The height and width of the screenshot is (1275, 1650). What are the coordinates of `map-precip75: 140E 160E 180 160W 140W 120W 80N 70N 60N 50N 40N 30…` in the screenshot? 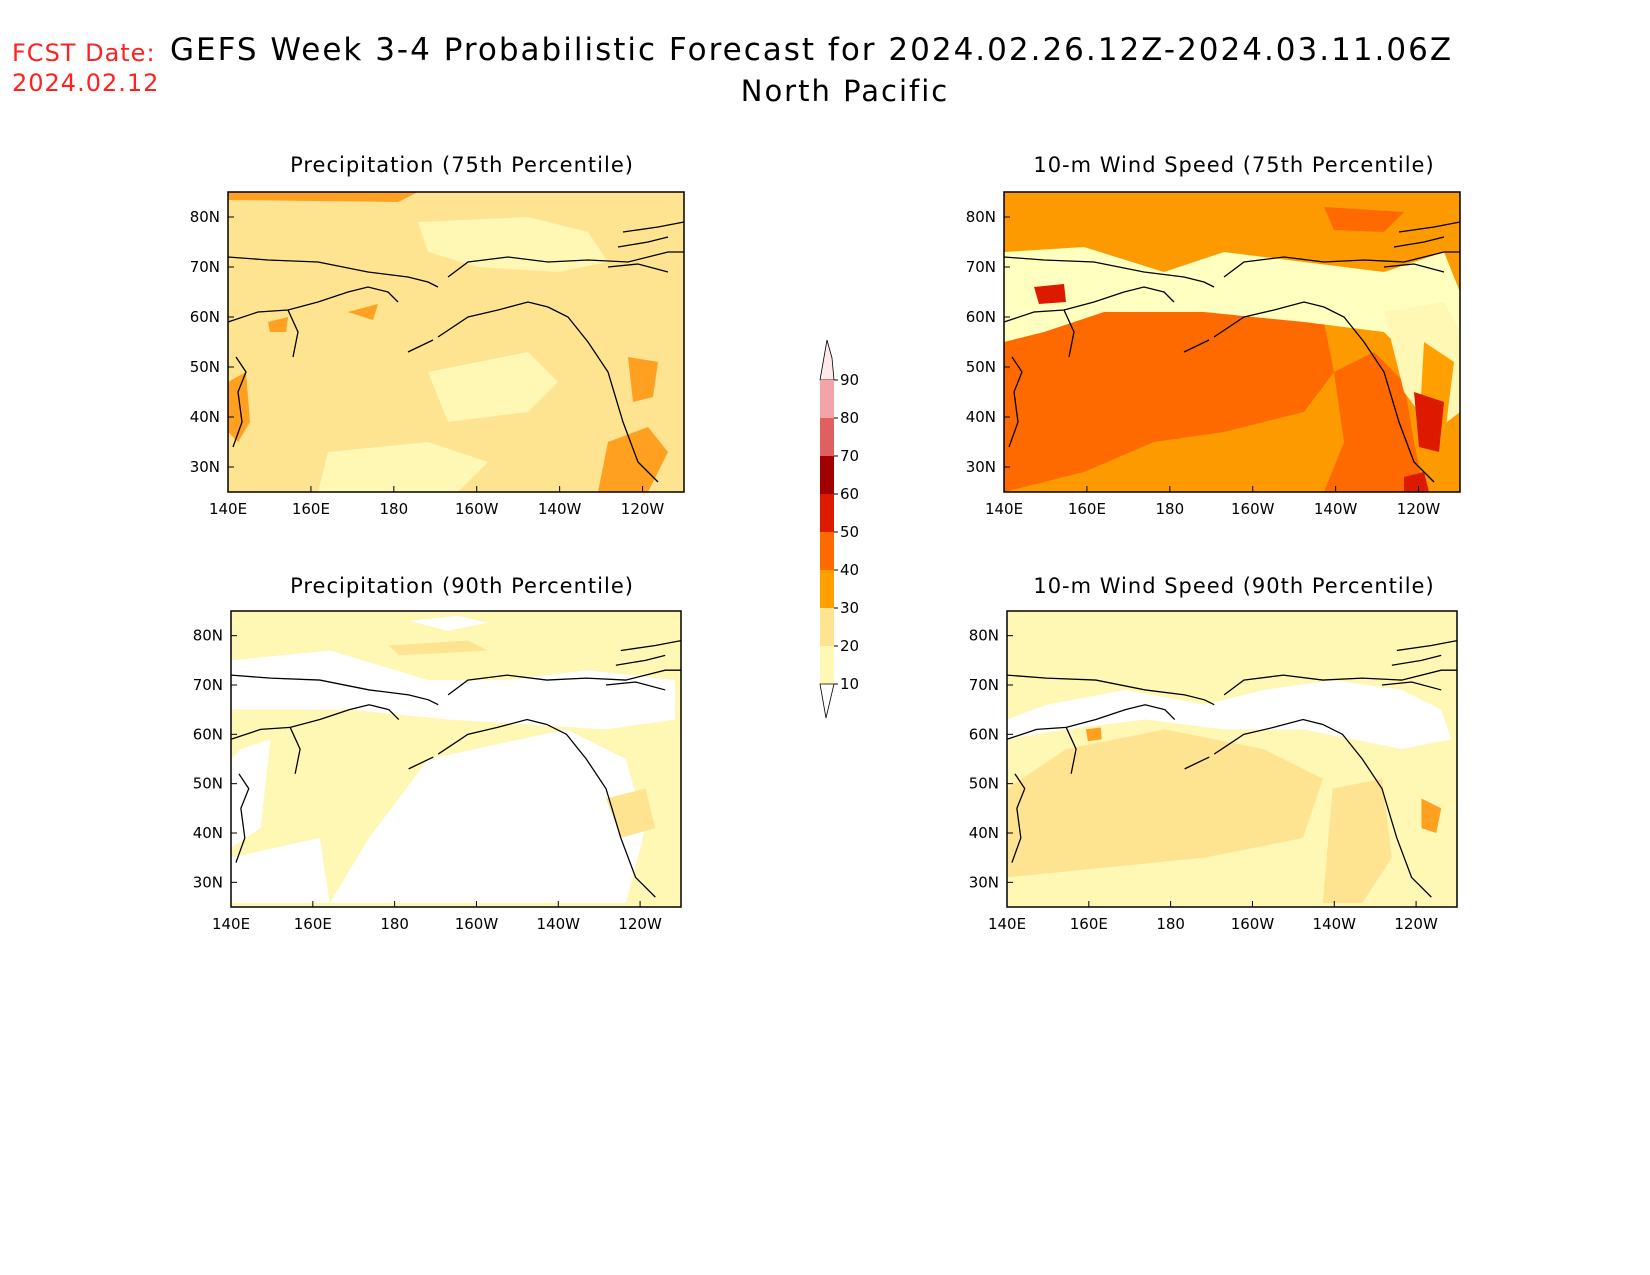 It's located at (437, 354).